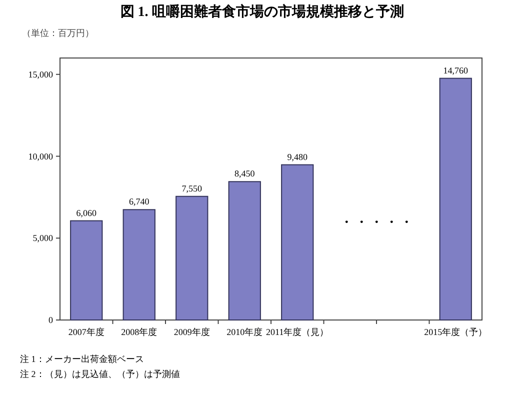  I want to click on data-label: 8,450, so click(245, 173).